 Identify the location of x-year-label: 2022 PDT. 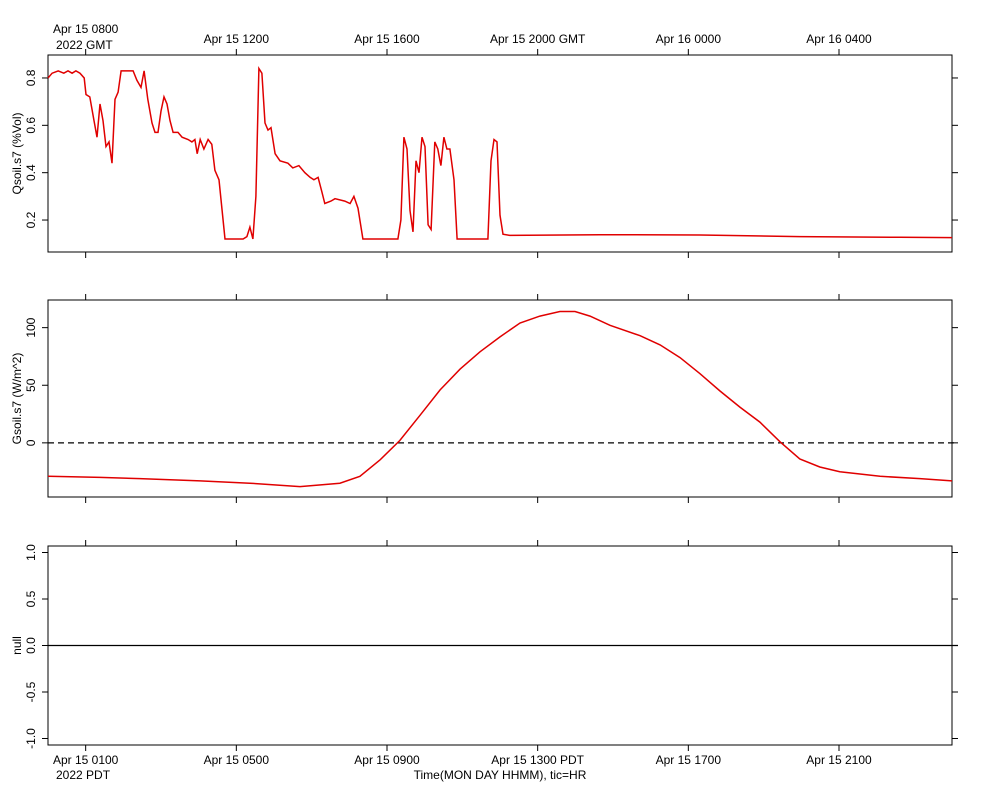
(83, 775).